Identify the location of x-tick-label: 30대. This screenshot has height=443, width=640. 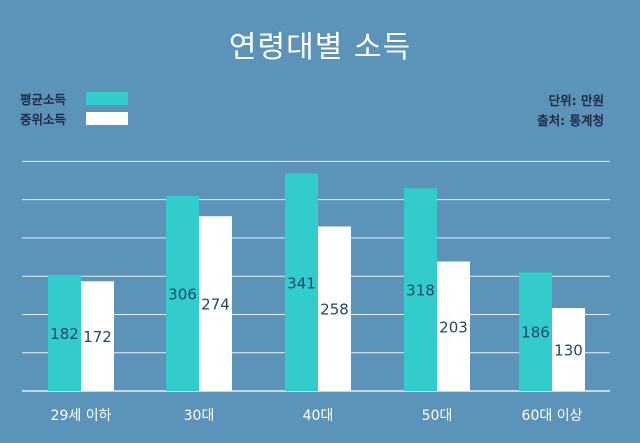
(199, 416).